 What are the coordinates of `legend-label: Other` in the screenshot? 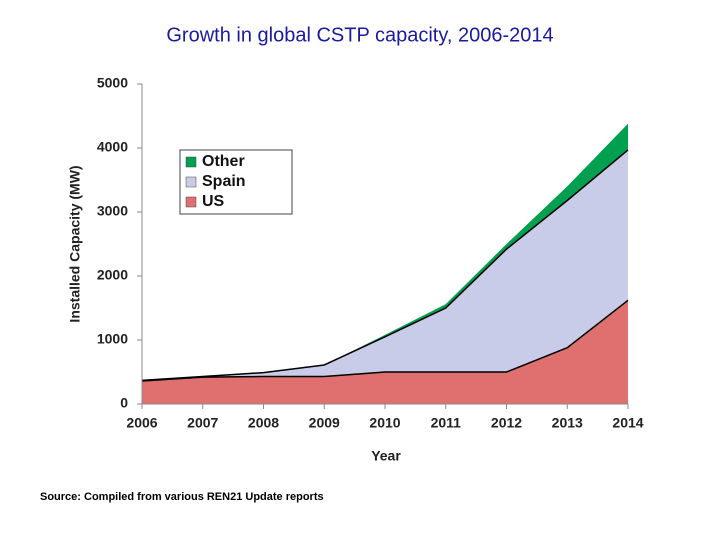 It's located at (223, 161).